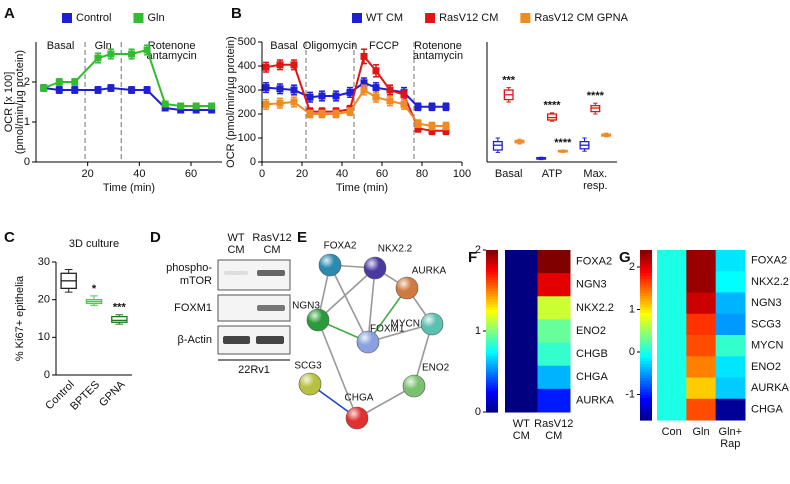  What do you see at coordinates (247, 138) in the screenshot?
I see `y-tick-label: 100` at bounding box center [247, 138].